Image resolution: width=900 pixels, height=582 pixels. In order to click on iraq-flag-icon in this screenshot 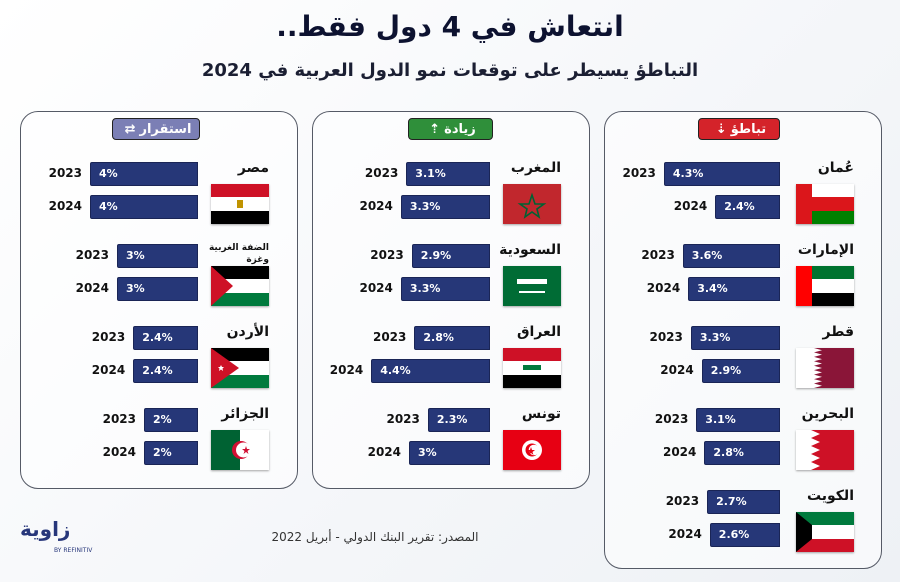, I will do `click(532, 368)`.